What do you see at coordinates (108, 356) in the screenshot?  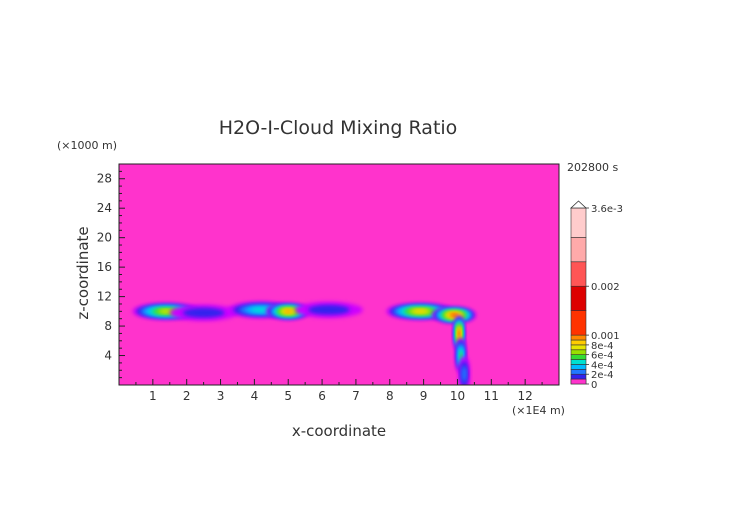 I see `y-tick-label: 4` at bounding box center [108, 356].